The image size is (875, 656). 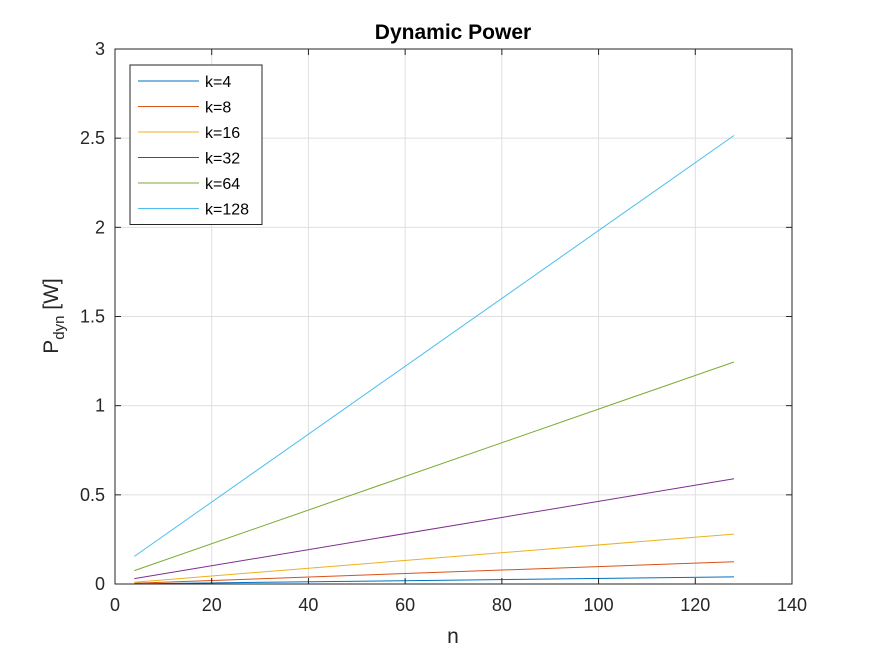 I want to click on x-tick-label: 120, so click(x=695, y=605).